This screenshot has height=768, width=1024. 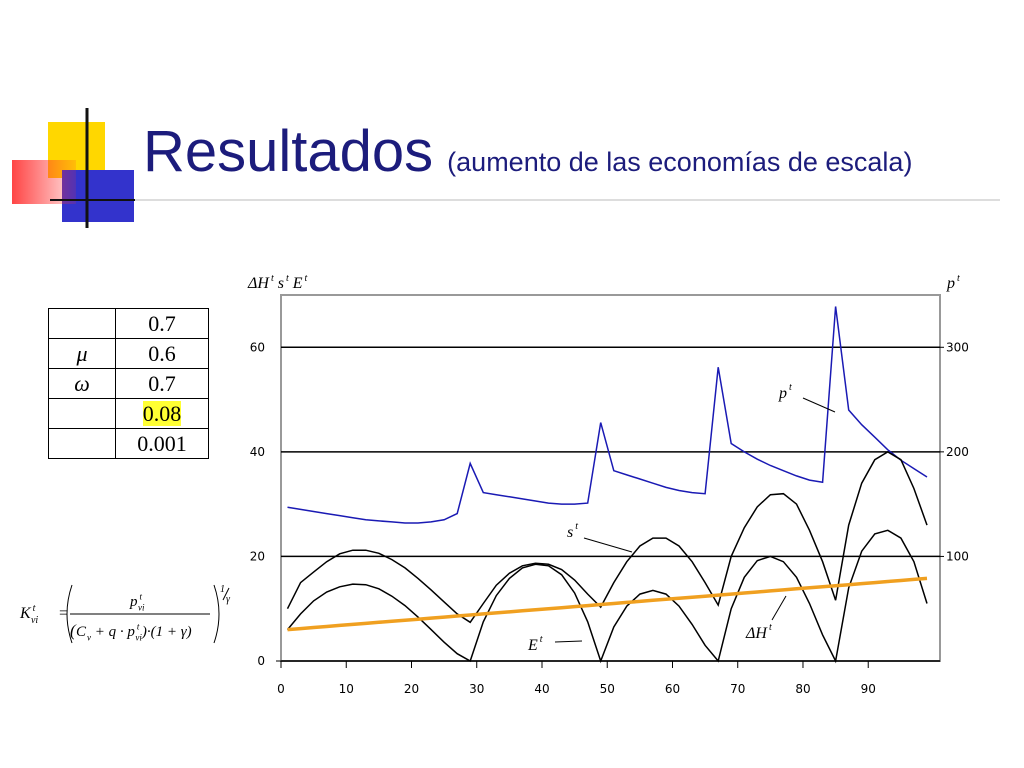 I want to click on param-value: 0.6, so click(x=162, y=353).